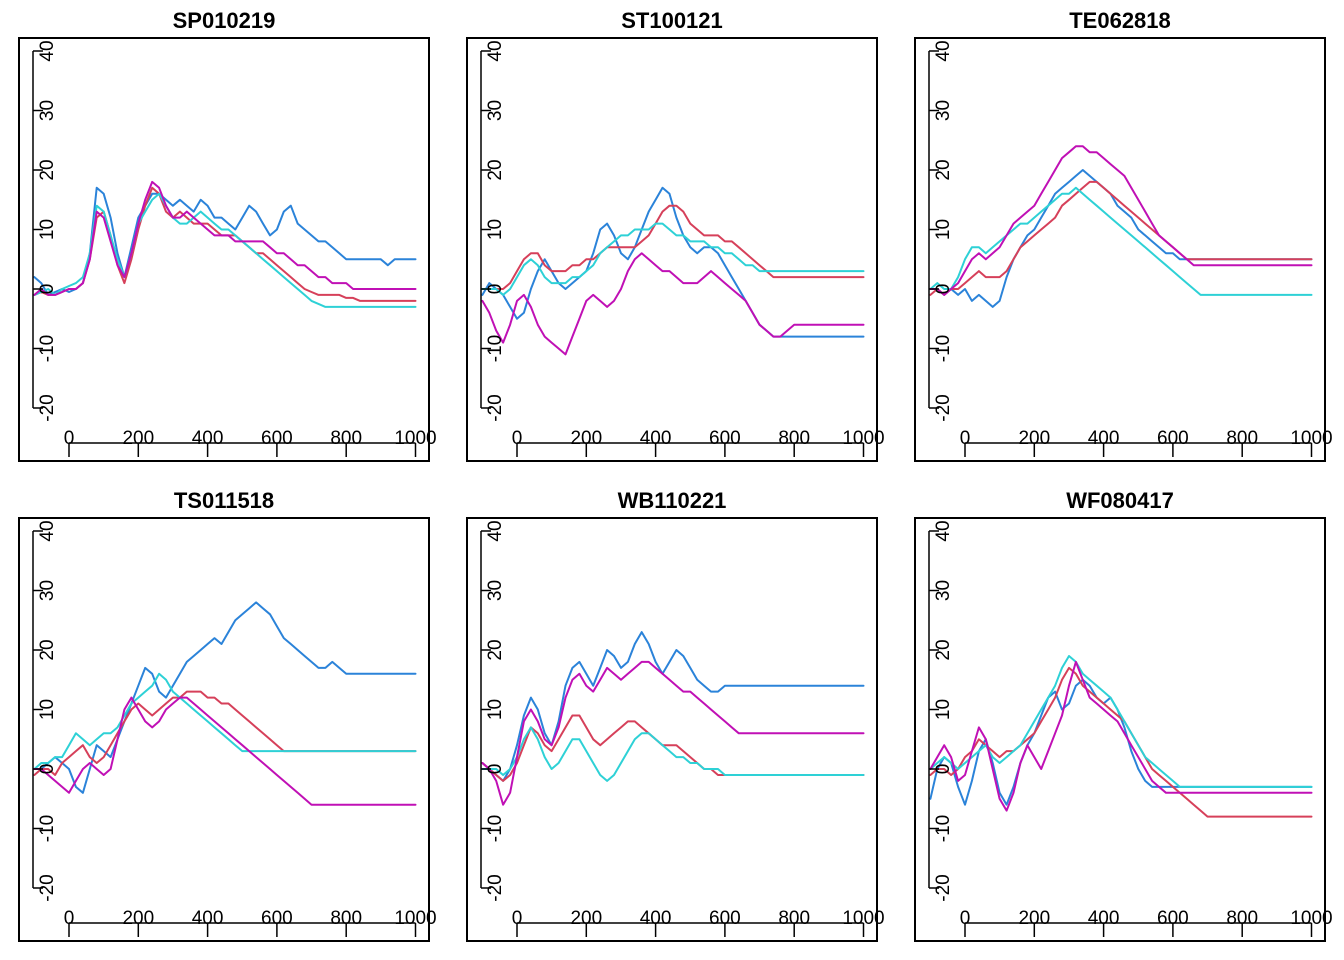 This screenshot has width=1344, height=960. Describe the element at coordinates (224, 20) in the screenshot. I see `panel-title: SP010219` at that location.